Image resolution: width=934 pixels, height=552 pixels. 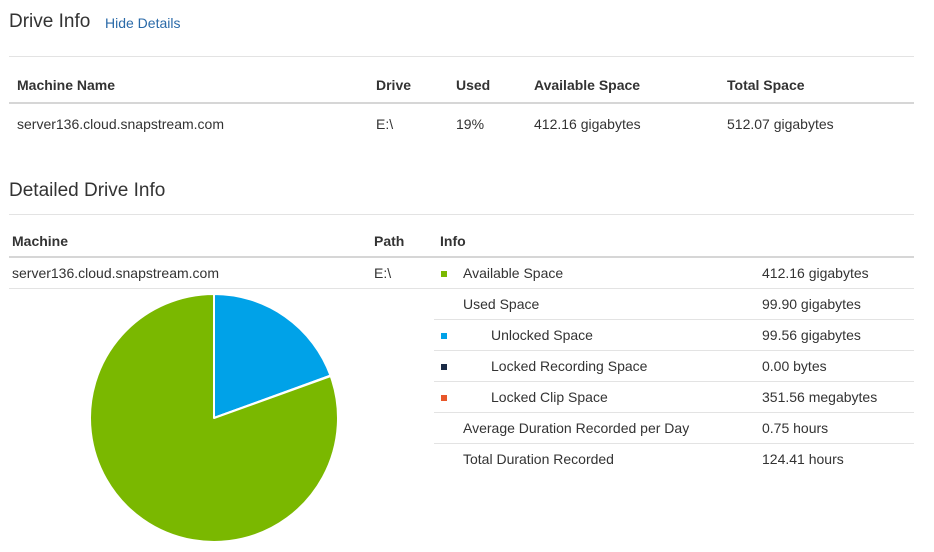 I want to click on pie-slice-unlocked-space, so click(x=272, y=356).